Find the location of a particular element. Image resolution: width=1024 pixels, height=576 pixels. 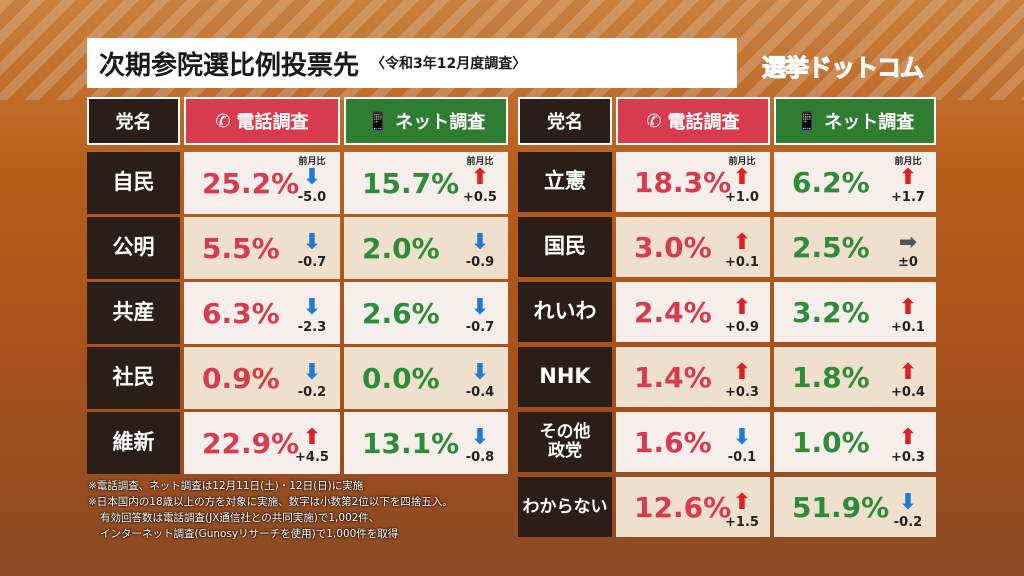

logo-char: ッ is located at coordinates (843, 68).